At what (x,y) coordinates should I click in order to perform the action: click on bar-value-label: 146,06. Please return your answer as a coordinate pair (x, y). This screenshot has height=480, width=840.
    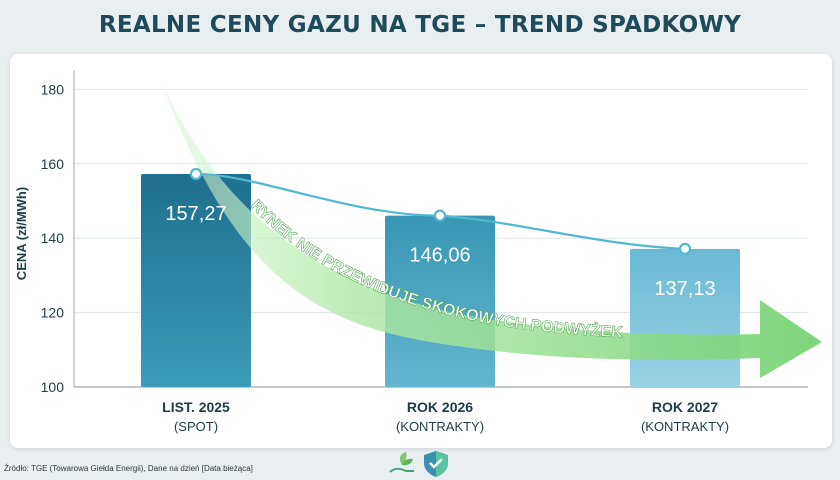
    Looking at the image, I should click on (439, 256).